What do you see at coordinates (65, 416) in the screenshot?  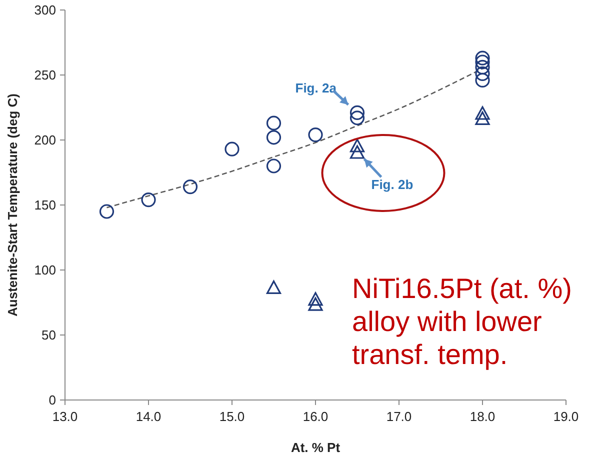 I see `x-tick-label: 13.0` at bounding box center [65, 416].